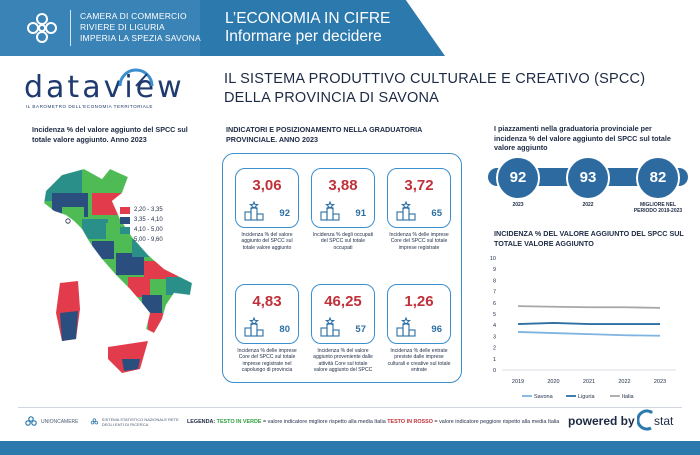 The height and width of the screenshot is (455, 700). What do you see at coordinates (89, 106) in the screenshot?
I see `dataview-tagline: IL BAROMETRO DELL'ECONOMIA TERRITORIALE` at bounding box center [89, 106].